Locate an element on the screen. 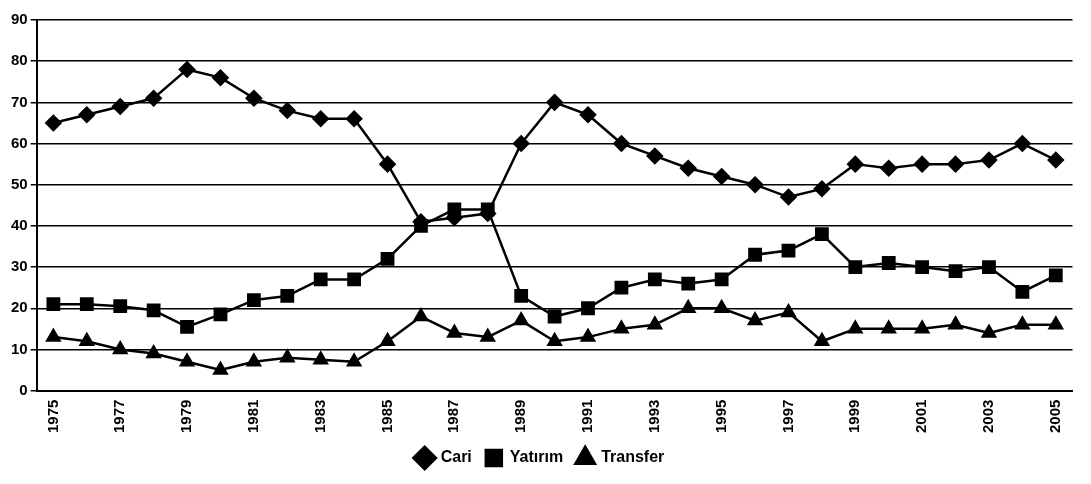 This screenshot has width=1091, height=484. y-tick-label: 40 is located at coordinates (19, 225).